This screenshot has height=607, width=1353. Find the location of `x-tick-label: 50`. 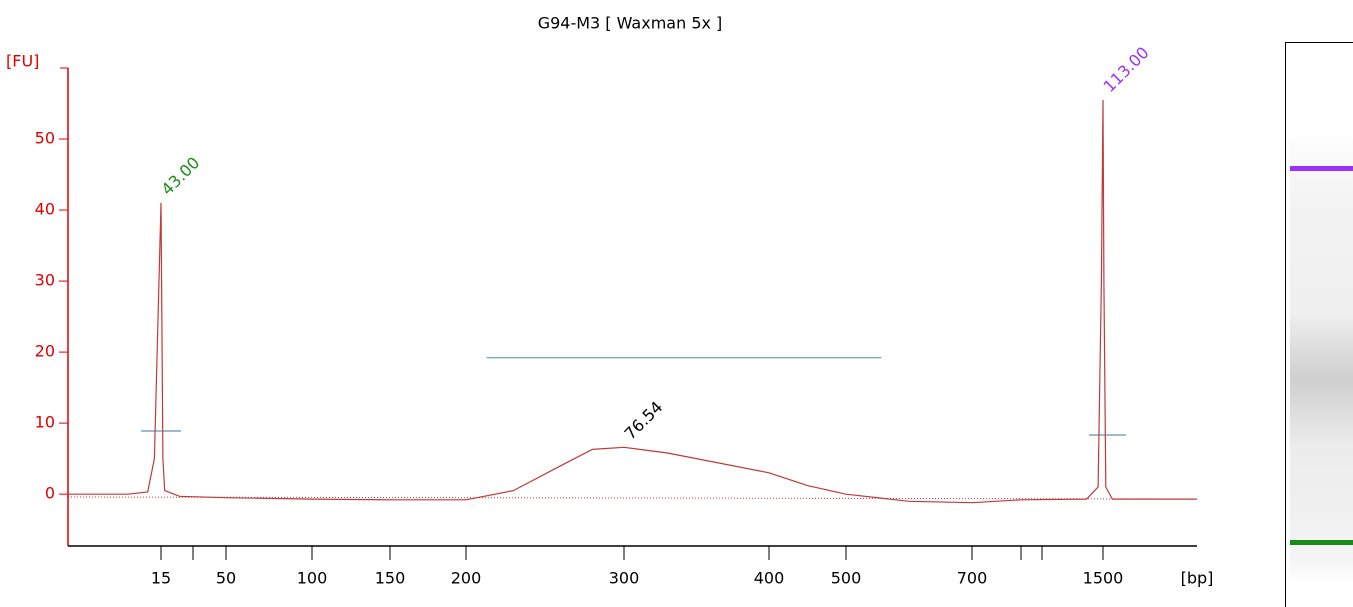

x-tick-label: 50 is located at coordinates (226, 578).